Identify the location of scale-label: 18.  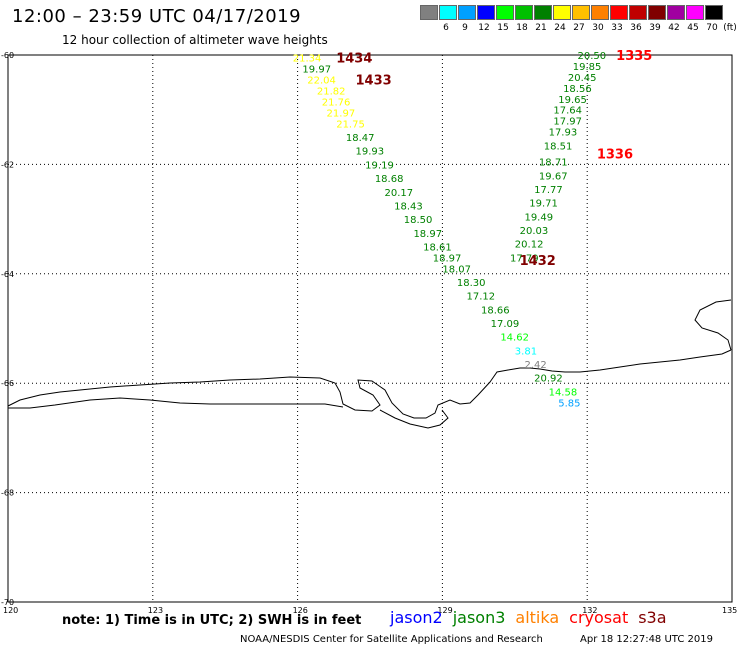
(522, 28).